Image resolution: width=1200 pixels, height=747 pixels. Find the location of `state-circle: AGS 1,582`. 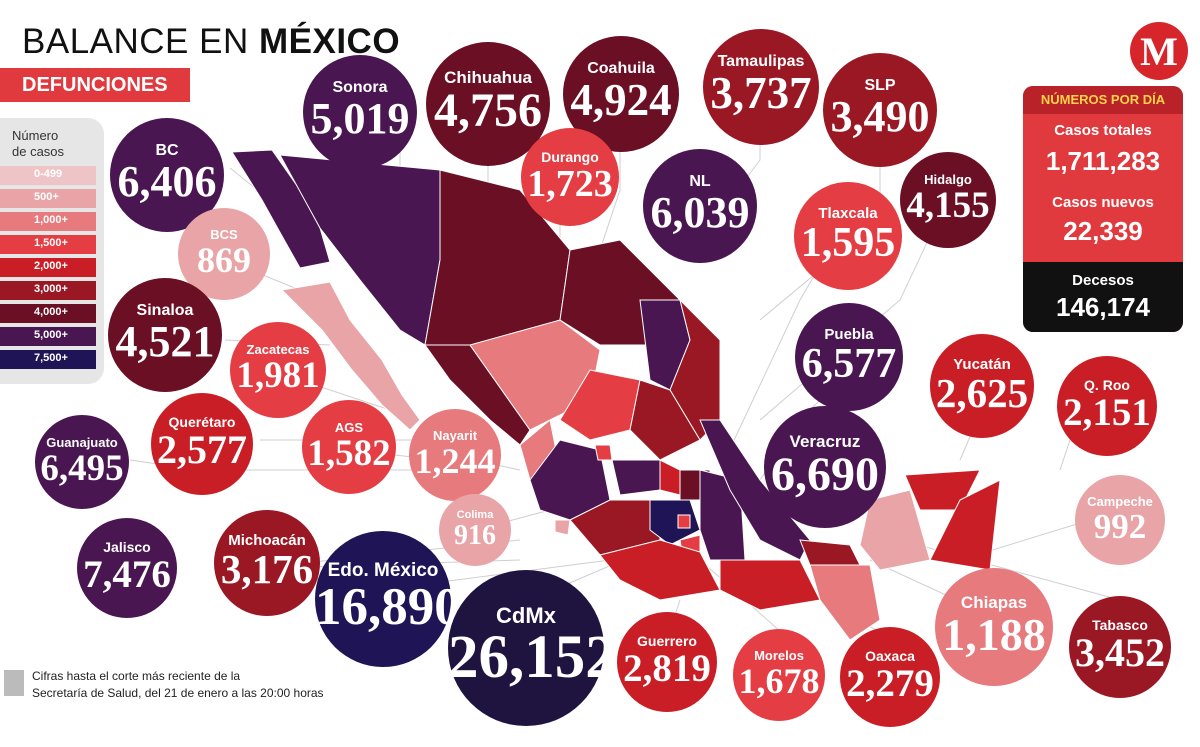

state-circle: AGS 1,582 is located at coordinates (349, 447).